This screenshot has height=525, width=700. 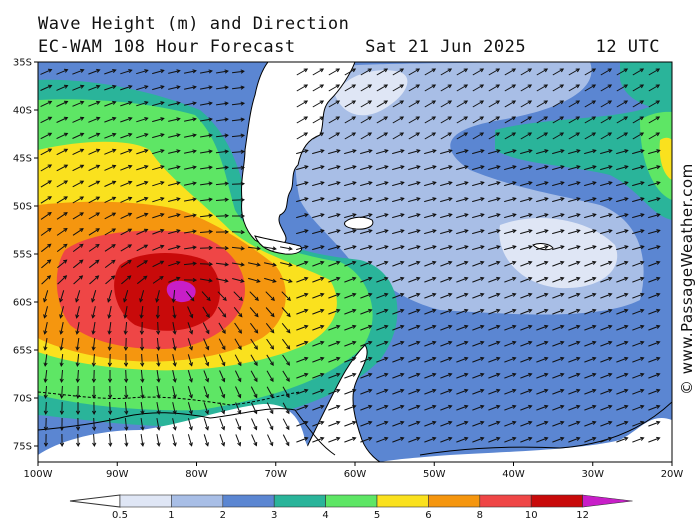 What do you see at coordinates (355, 433) in the screenshot?
I see `antarctica-mainland` at bounding box center [355, 433].